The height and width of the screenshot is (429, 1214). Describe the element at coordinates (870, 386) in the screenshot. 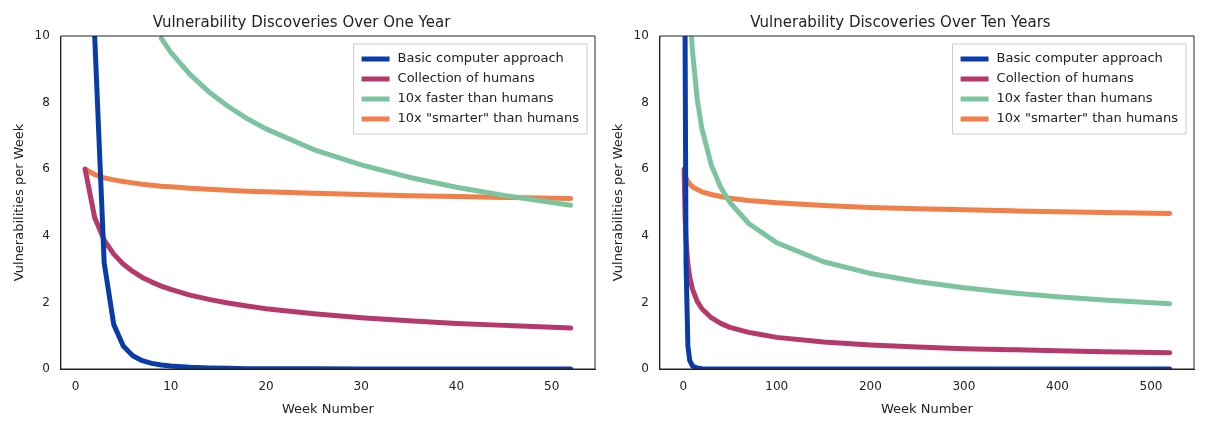

I see `x-tick-label: 200` at that location.